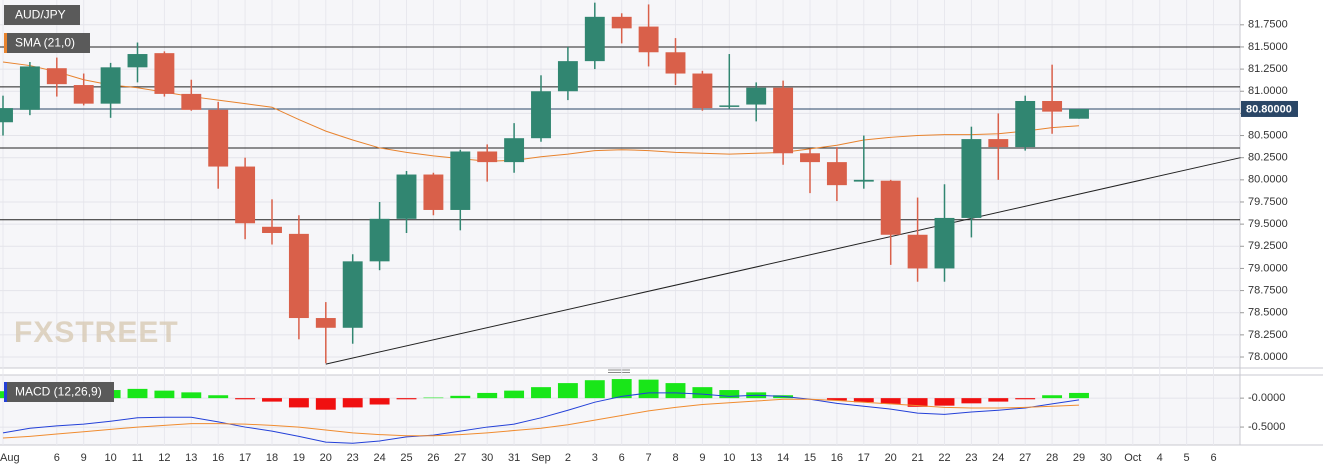 Image resolution: width=1323 pixels, height=471 pixels. What do you see at coordinates (1268, 335) in the screenshot?
I see `y-tick-label: 78.2500` at bounding box center [1268, 335].